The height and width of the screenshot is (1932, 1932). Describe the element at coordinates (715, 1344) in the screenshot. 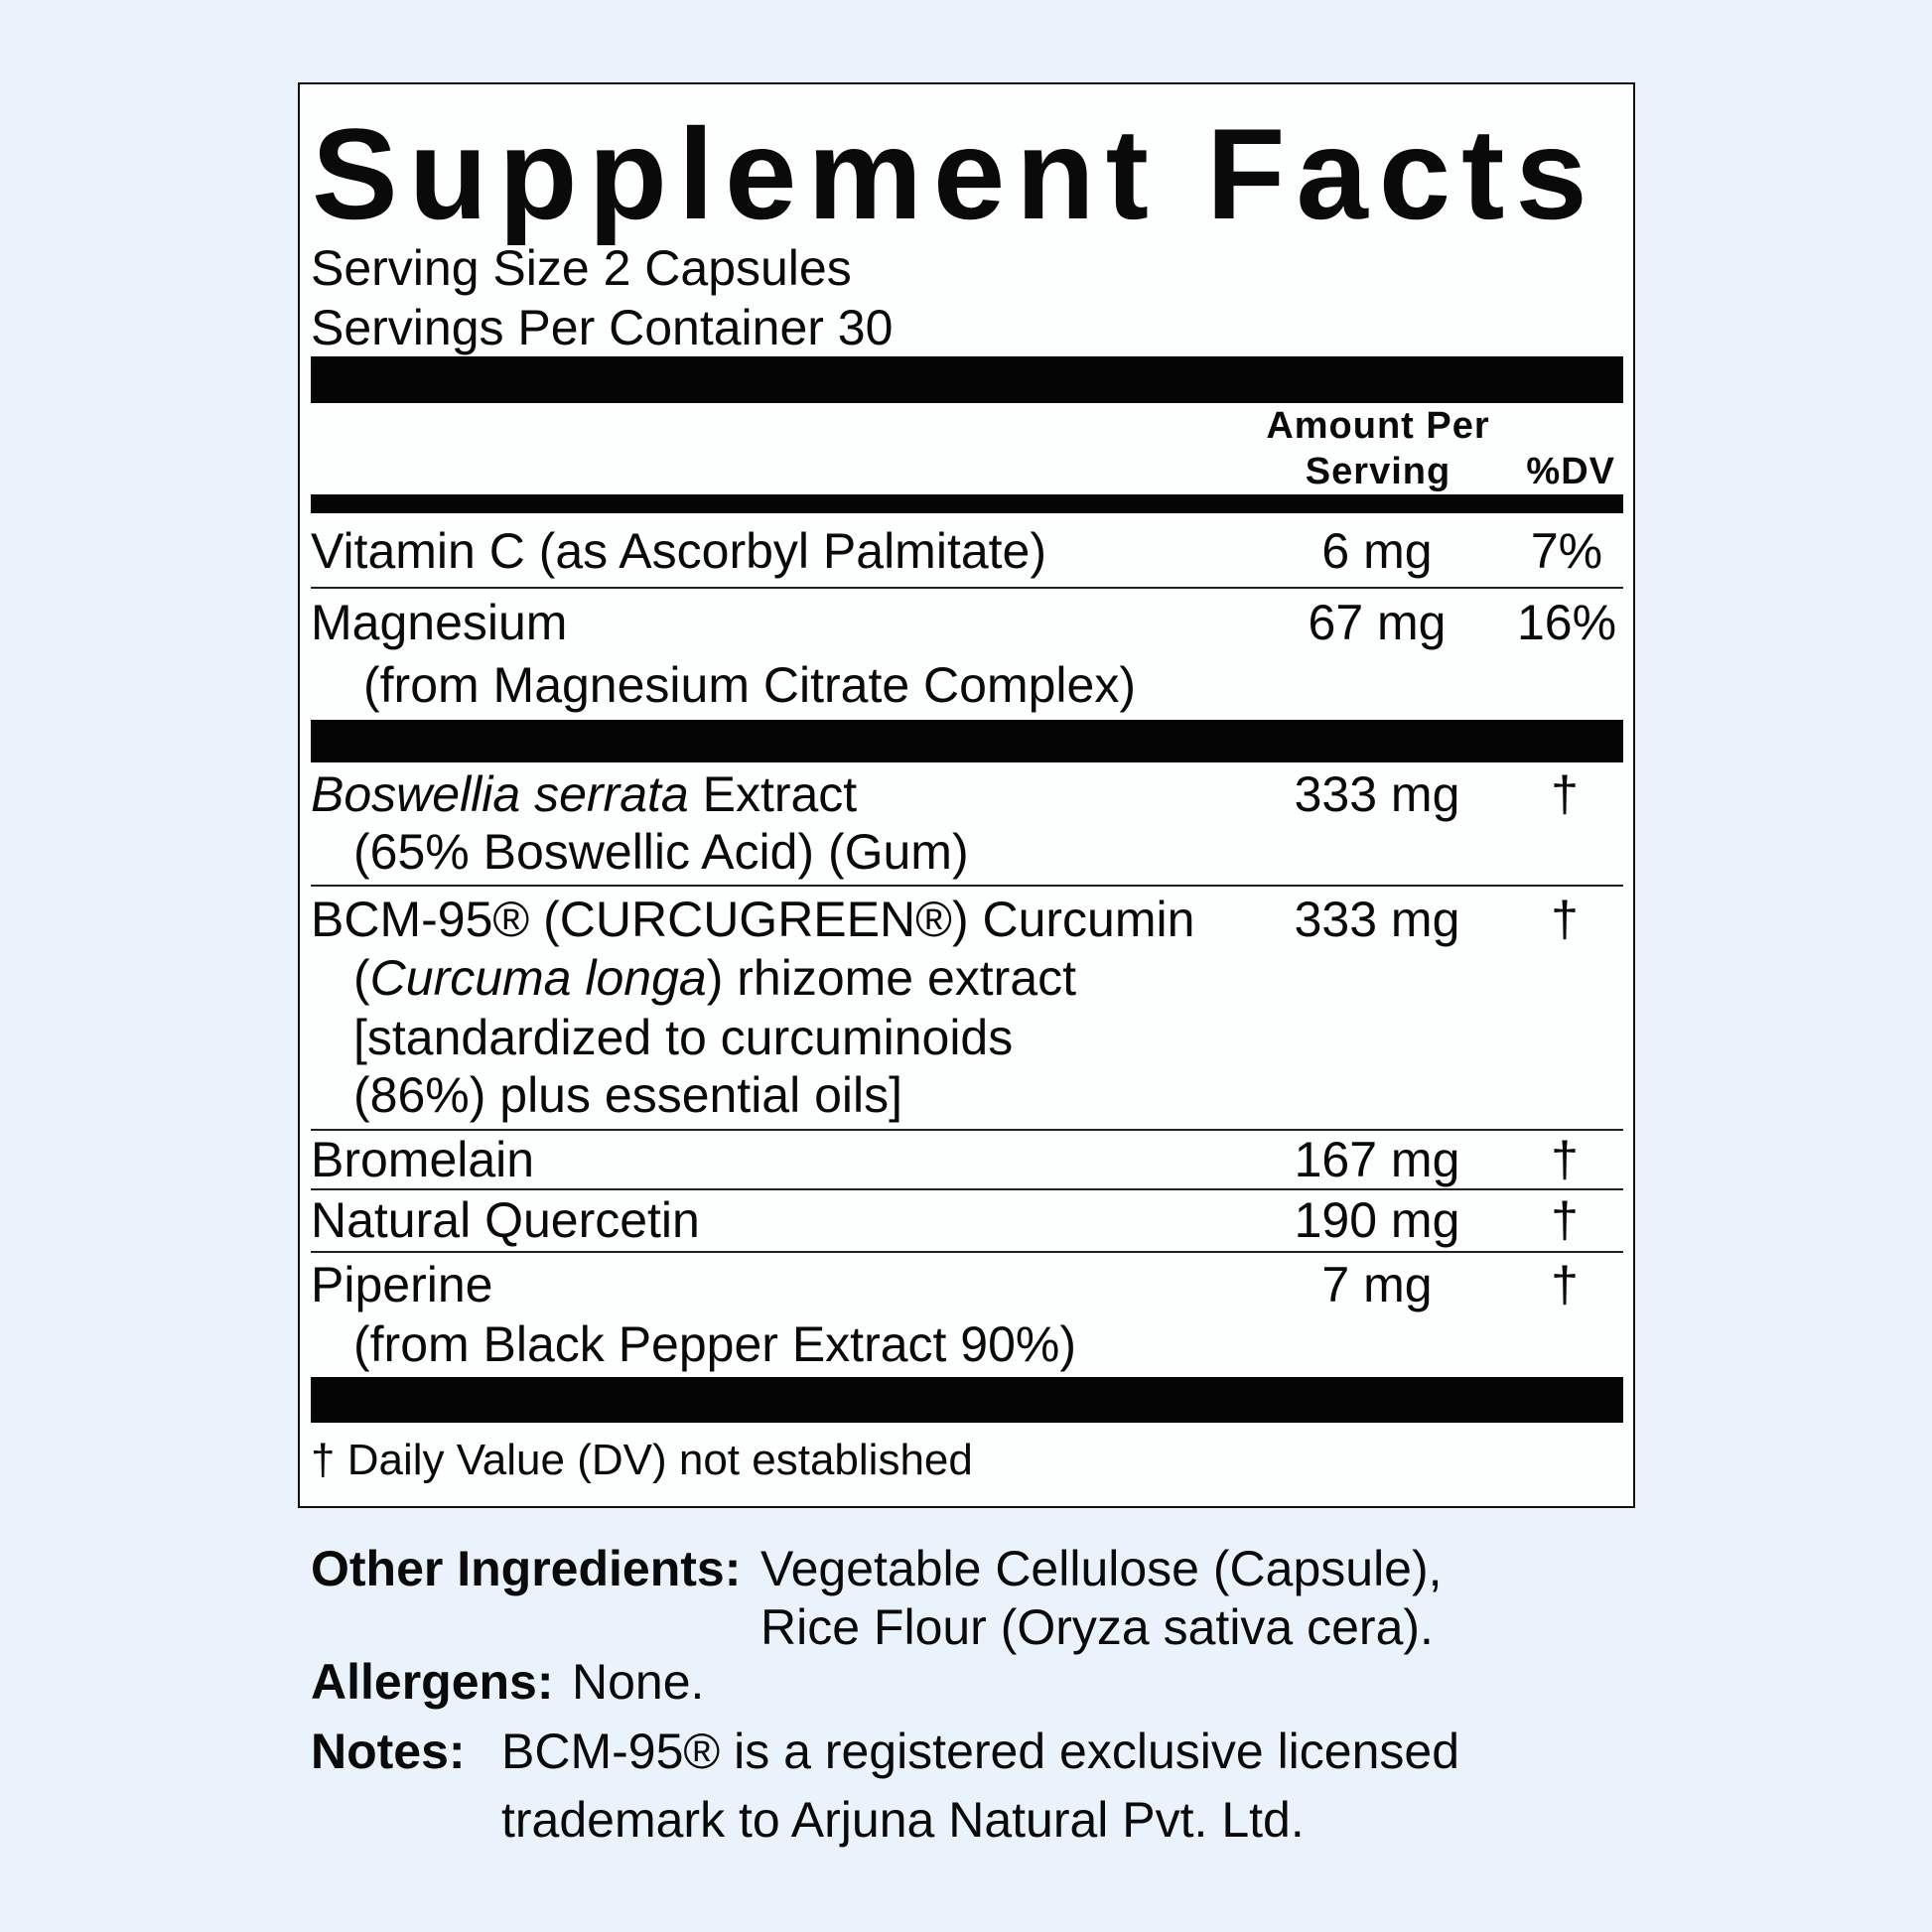

I see `ingredient-sub: (from Black Pepper Extract 90%)` at that location.